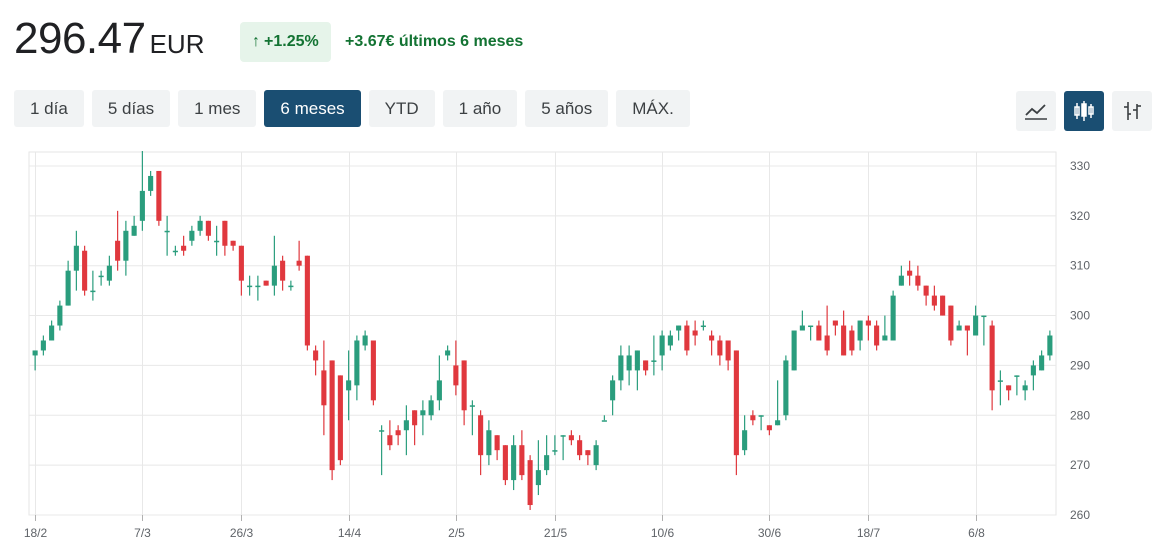 This screenshot has width=1164, height=556. What do you see at coordinates (1080, 266) in the screenshot?
I see `y-tick-label: 310` at bounding box center [1080, 266].